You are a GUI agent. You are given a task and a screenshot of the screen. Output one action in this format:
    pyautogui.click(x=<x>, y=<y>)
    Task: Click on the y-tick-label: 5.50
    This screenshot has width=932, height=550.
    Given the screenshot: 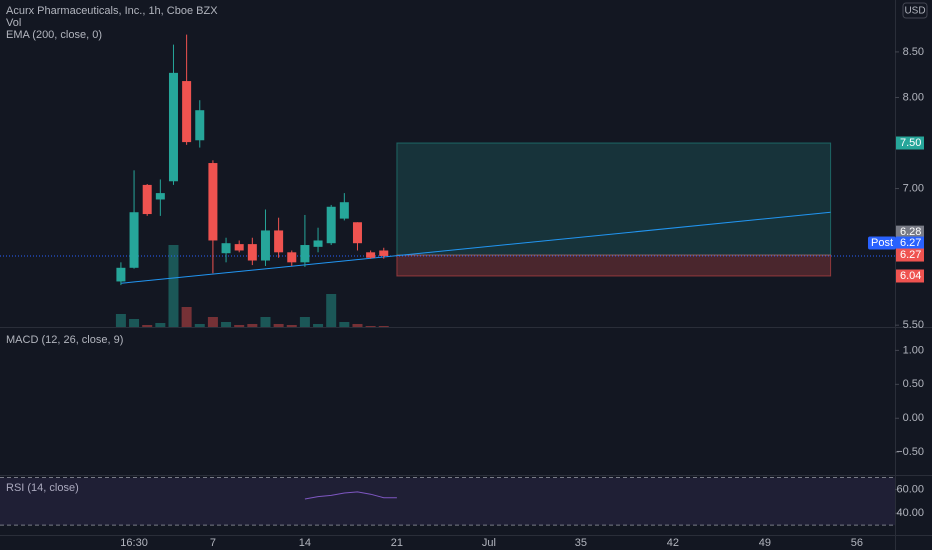 What is the action you would take?
    pyautogui.click(x=913, y=325)
    